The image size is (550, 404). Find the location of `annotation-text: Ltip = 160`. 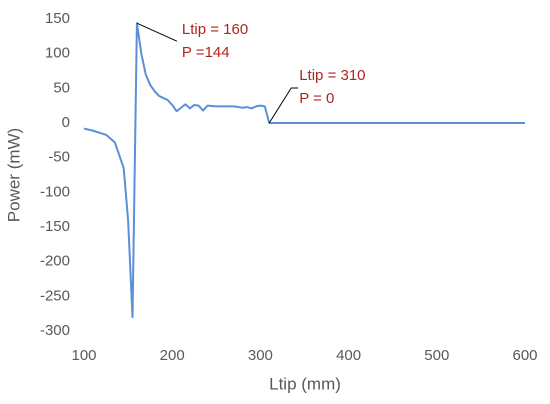

annotation-text: Ltip = 160 is located at coordinates (215, 29).